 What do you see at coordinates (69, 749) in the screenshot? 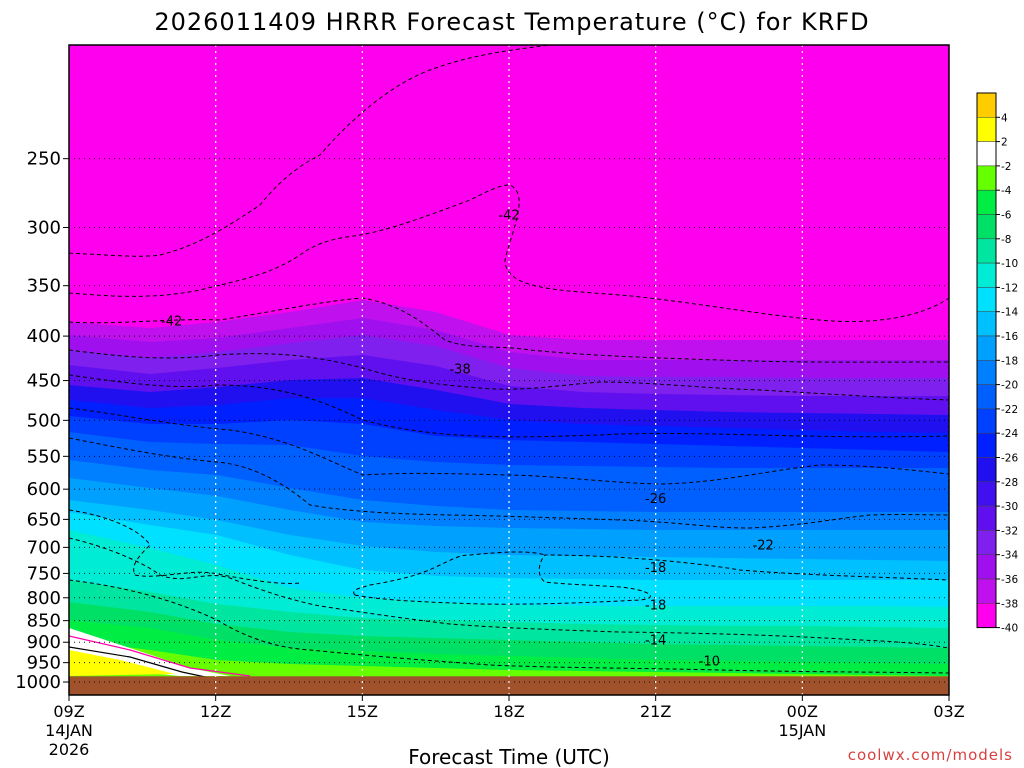
I see `x-tick-year-0: 2026` at bounding box center [69, 749].